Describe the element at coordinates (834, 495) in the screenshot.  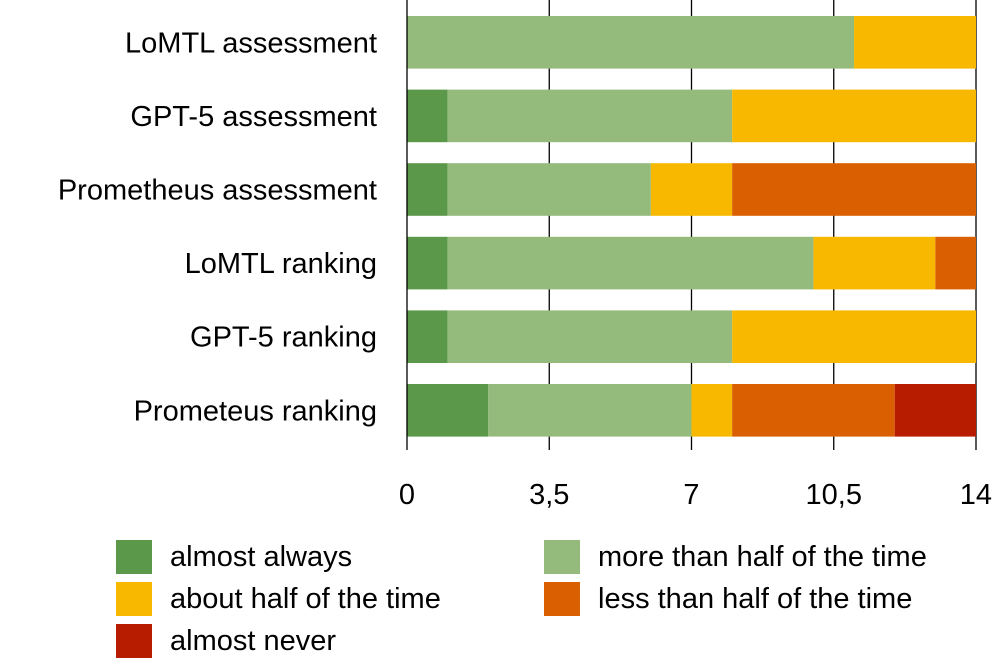
I see `x-tick-label: 10,5` at that location.